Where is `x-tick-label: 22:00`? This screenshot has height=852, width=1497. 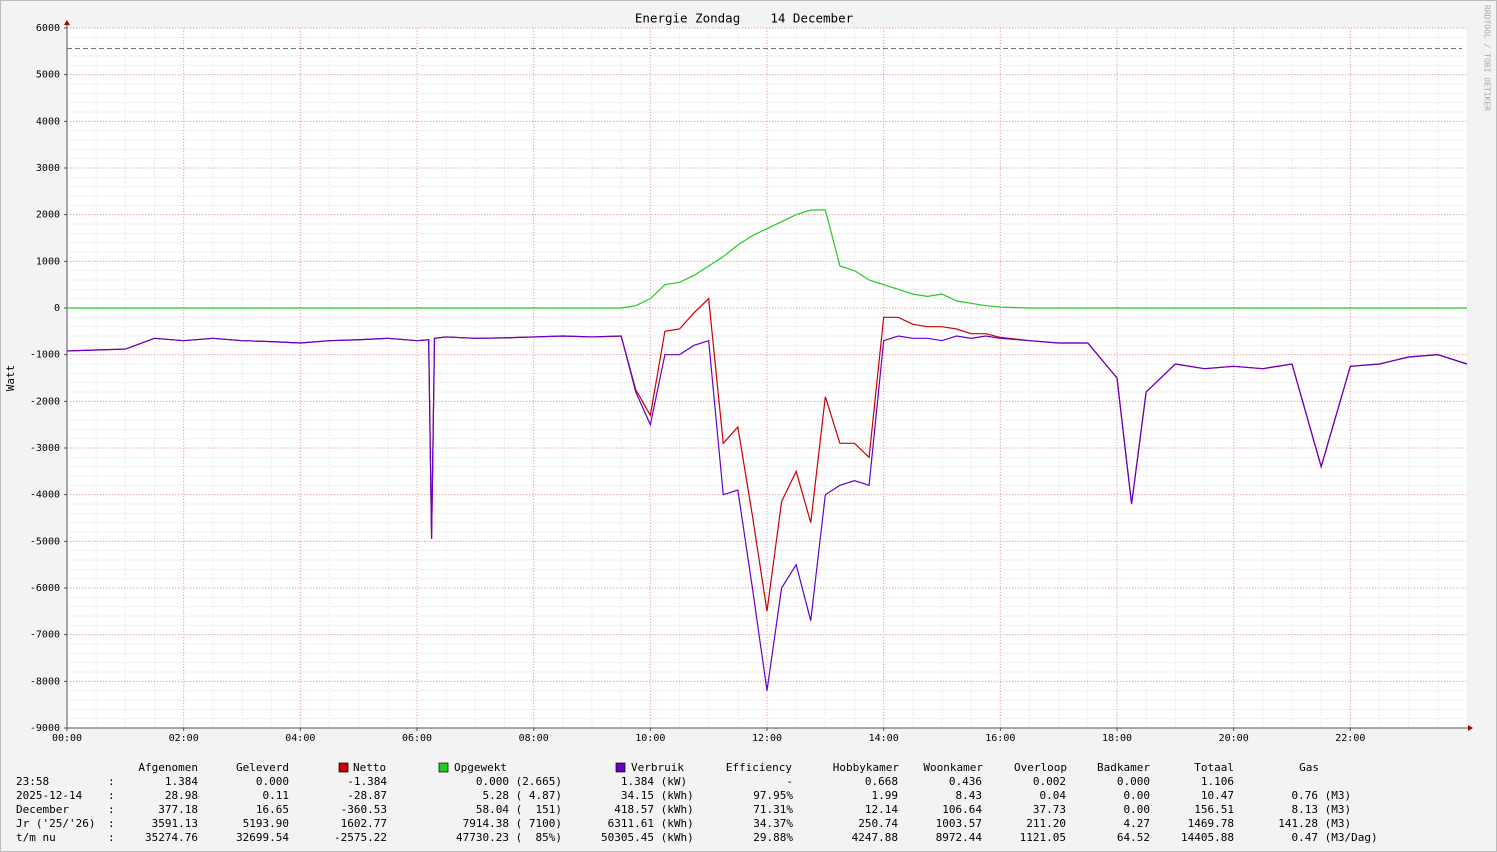 x-tick-label: 22:00 is located at coordinates (1350, 738).